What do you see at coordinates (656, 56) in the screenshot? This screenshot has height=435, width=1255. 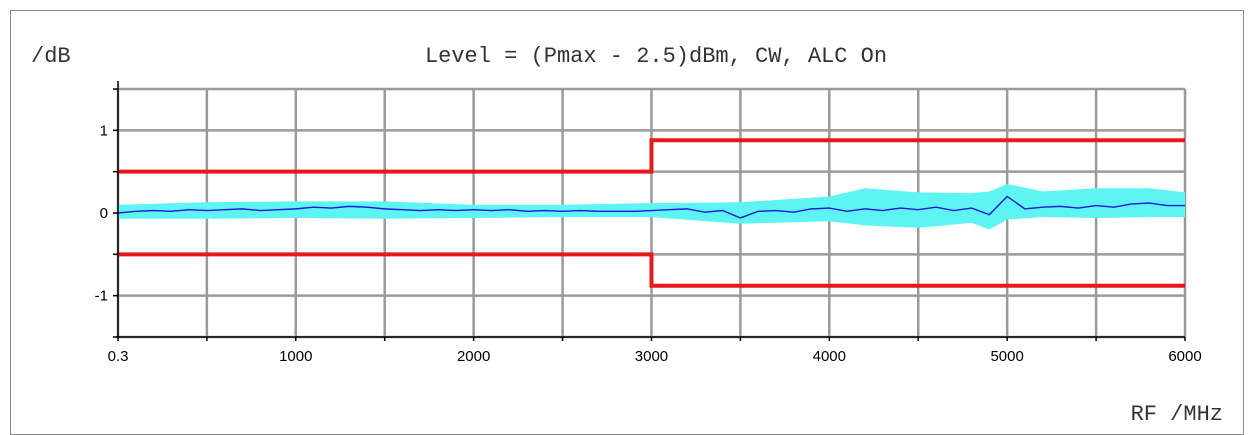 I see `chart-title: Level = (Pmax - 2.5)dBm, CW, ALC On` at bounding box center [656, 56].